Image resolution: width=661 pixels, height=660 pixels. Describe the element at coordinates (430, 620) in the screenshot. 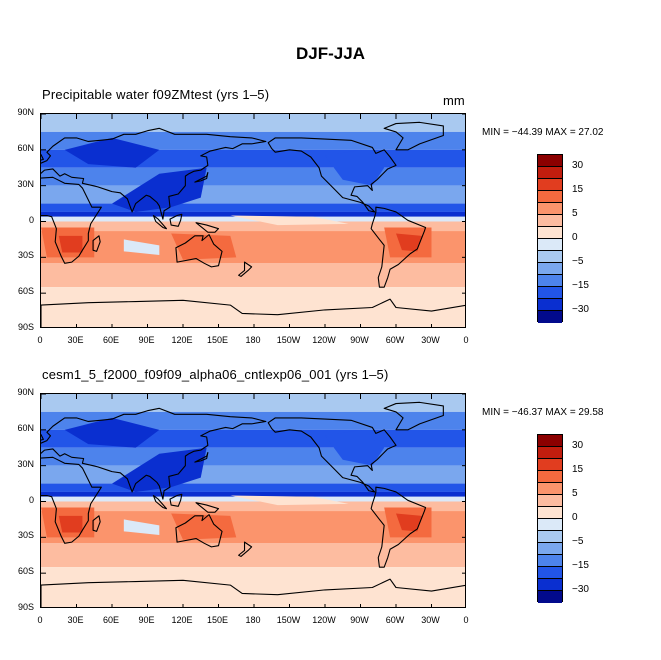

I see `lon-tick-label: 30W` at that location.